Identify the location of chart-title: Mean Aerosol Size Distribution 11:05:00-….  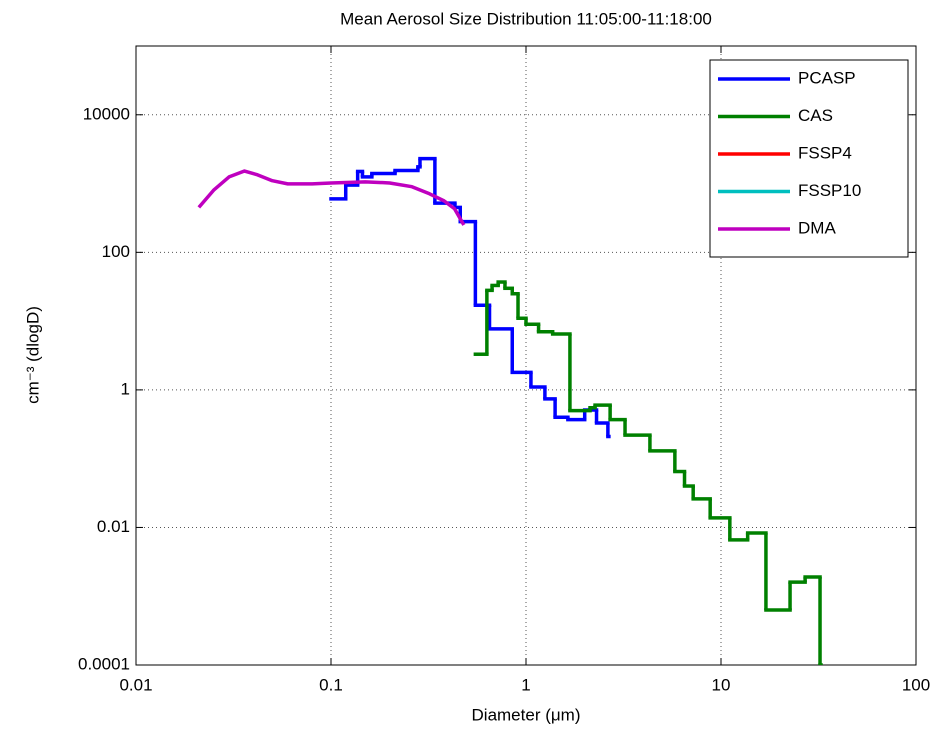
(526, 18).